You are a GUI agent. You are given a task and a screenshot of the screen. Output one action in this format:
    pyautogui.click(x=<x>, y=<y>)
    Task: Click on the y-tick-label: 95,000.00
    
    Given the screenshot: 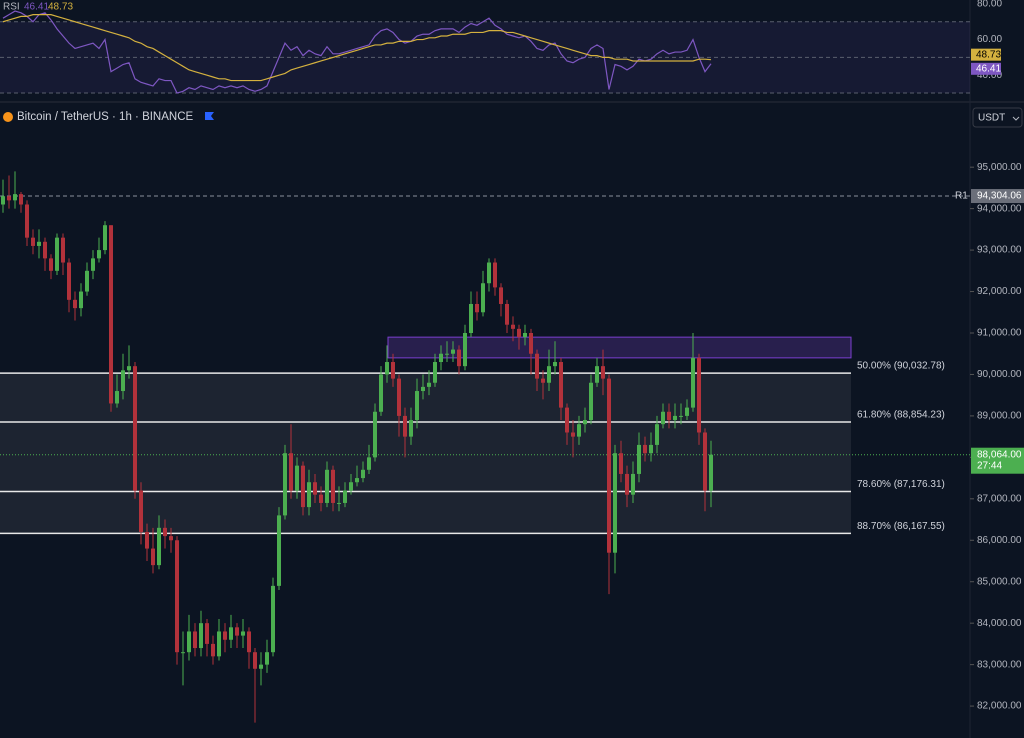 What is the action you would take?
    pyautogui.click(x=999, y=167)
    